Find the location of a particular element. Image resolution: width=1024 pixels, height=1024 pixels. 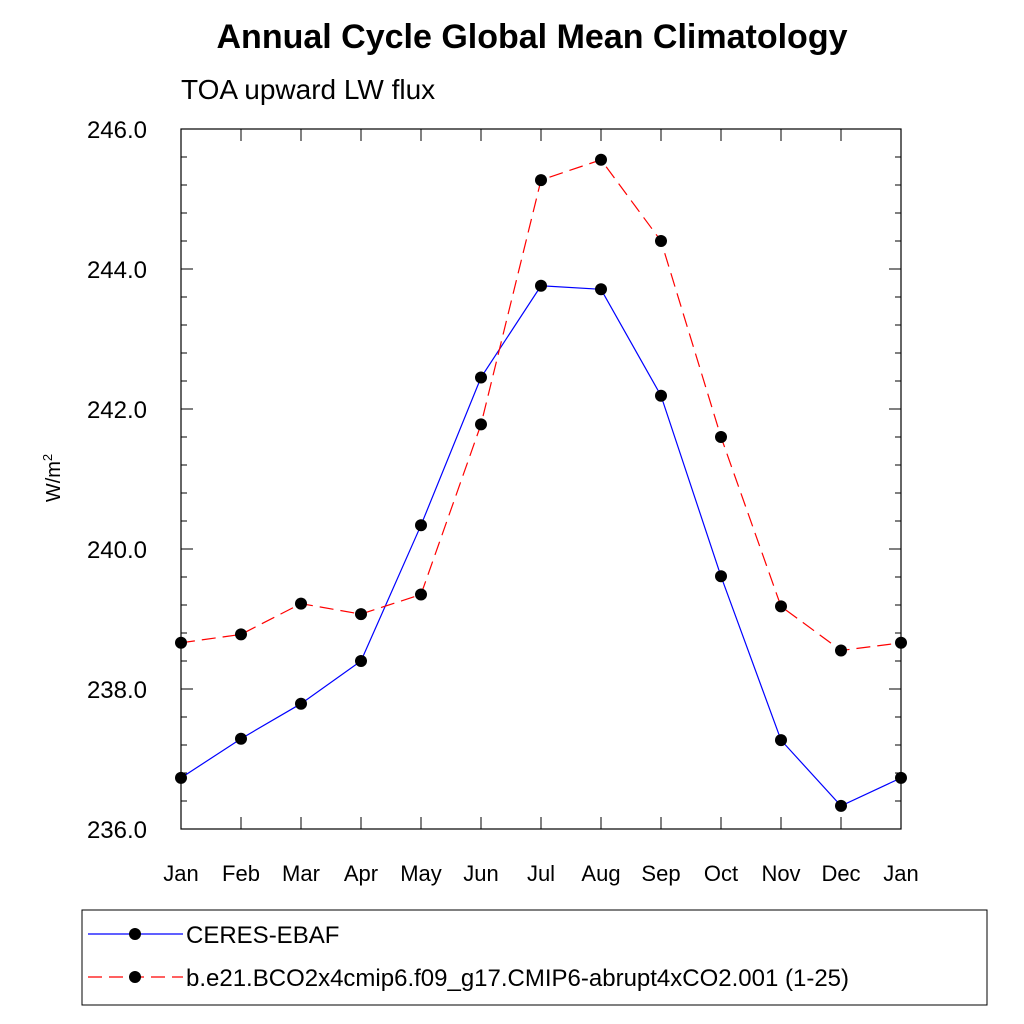

x-tick-label: Sep is located at coordinates (660, 873).